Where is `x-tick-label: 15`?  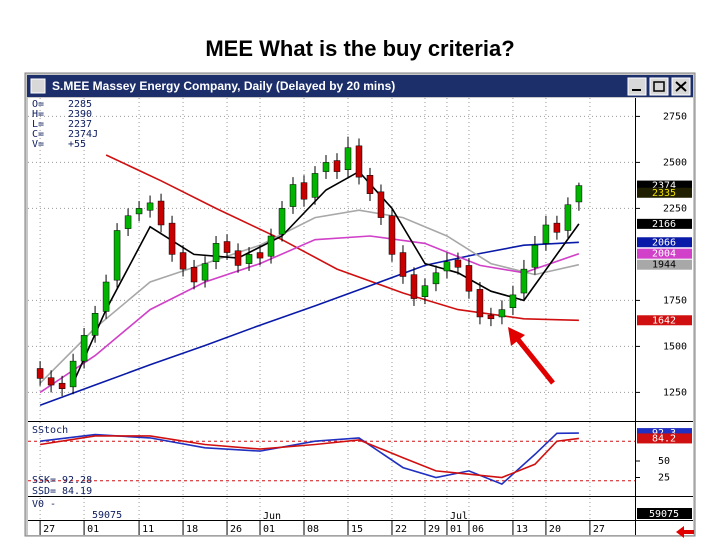
x-tick-label: 15 is located at coordinates (357, 529).